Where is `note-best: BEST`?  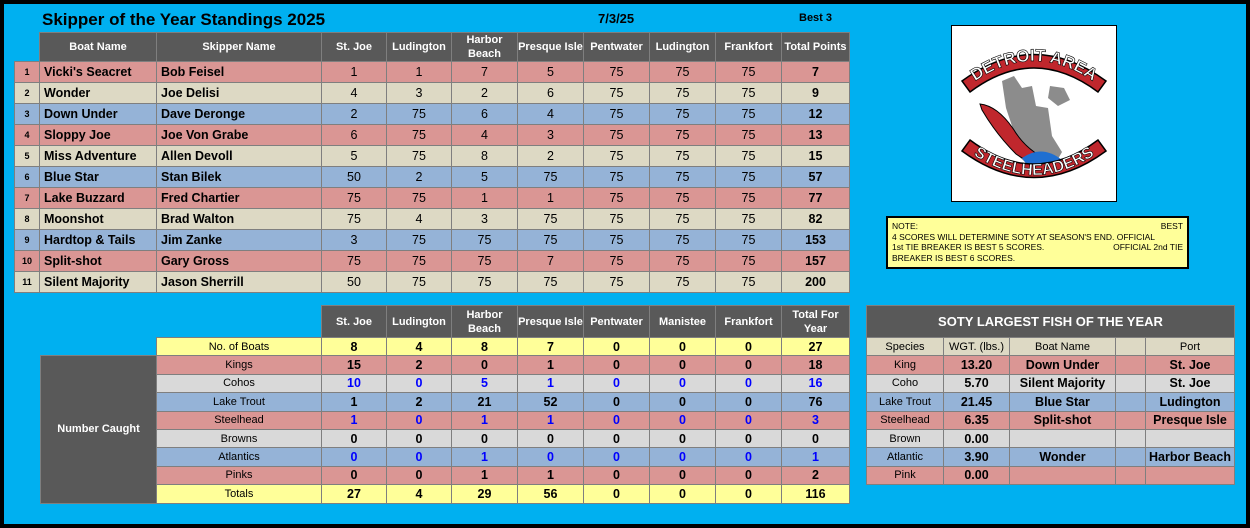 note-best: BEST is located at coordinates (1171, 226).